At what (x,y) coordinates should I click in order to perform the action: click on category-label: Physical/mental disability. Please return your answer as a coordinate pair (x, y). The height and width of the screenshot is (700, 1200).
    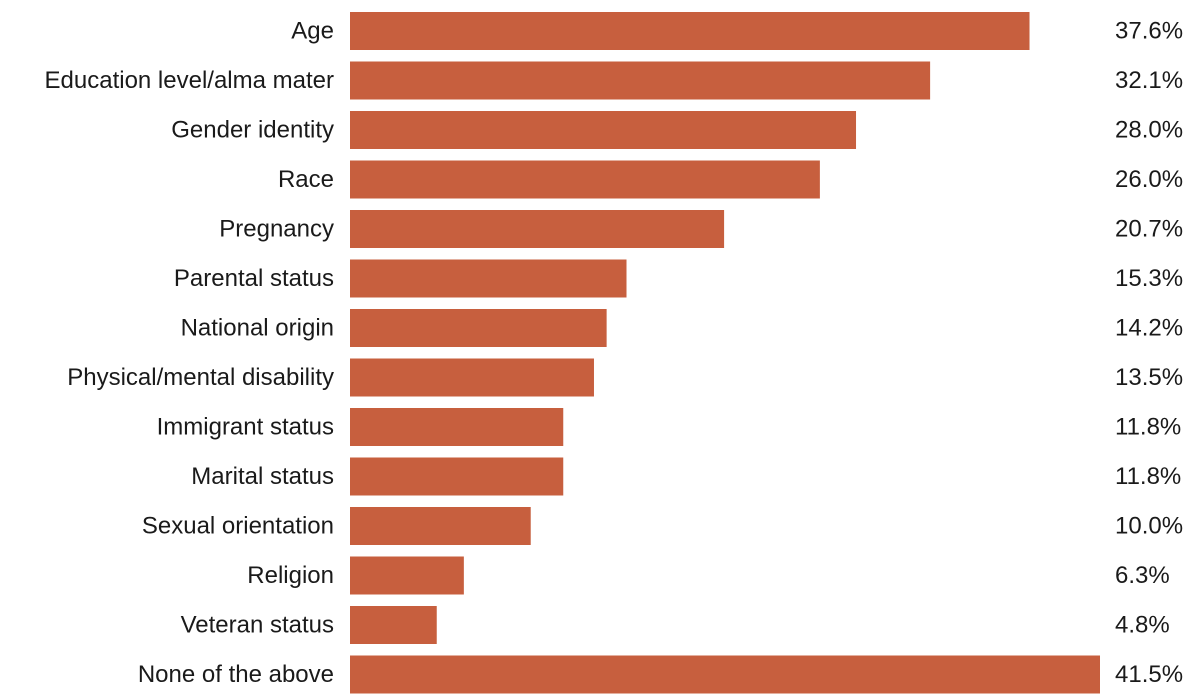
    Looking at the image, I should click on (200, 377).